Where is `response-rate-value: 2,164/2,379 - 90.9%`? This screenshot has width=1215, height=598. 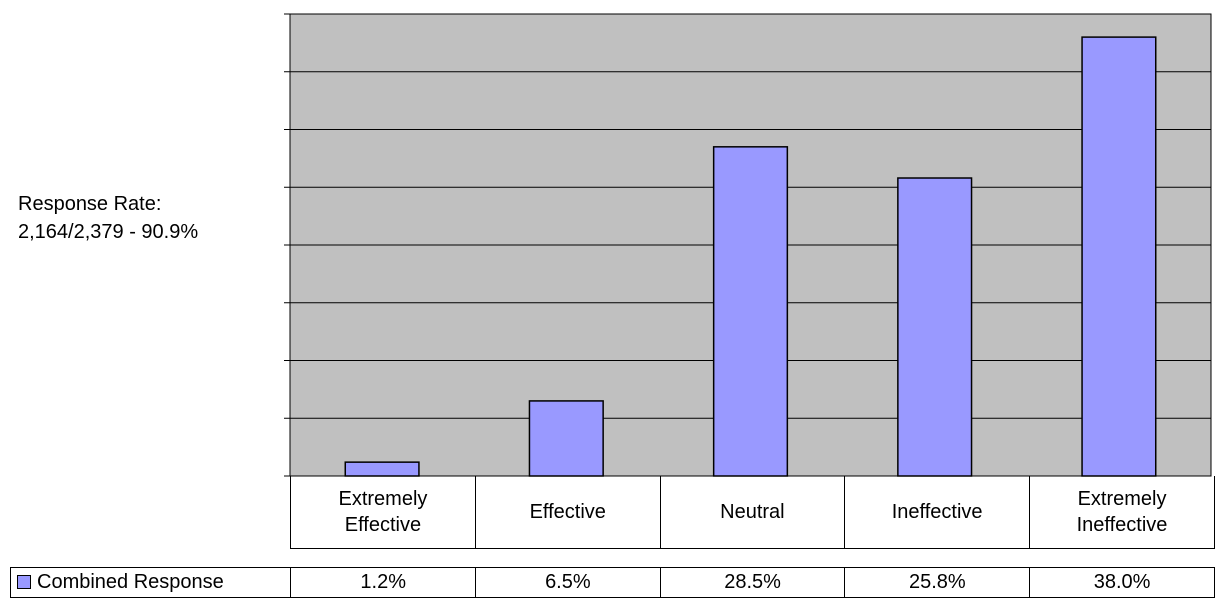
response-rate-value: 2,164/2,379 - 90.9% is located at coordinates (108, 232).